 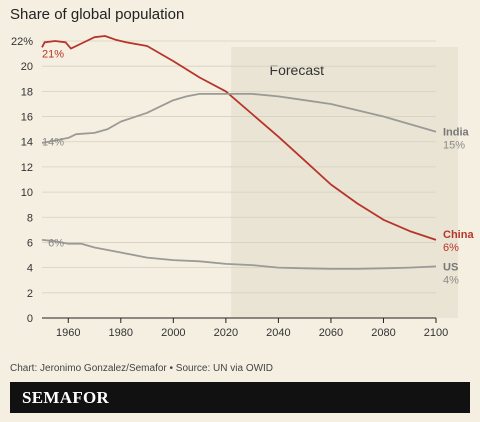 What do you see at coordinates (240, 397) in the screenshot?
I see `brand-bar: SEMAFOR` at bounding box center [240, 397].